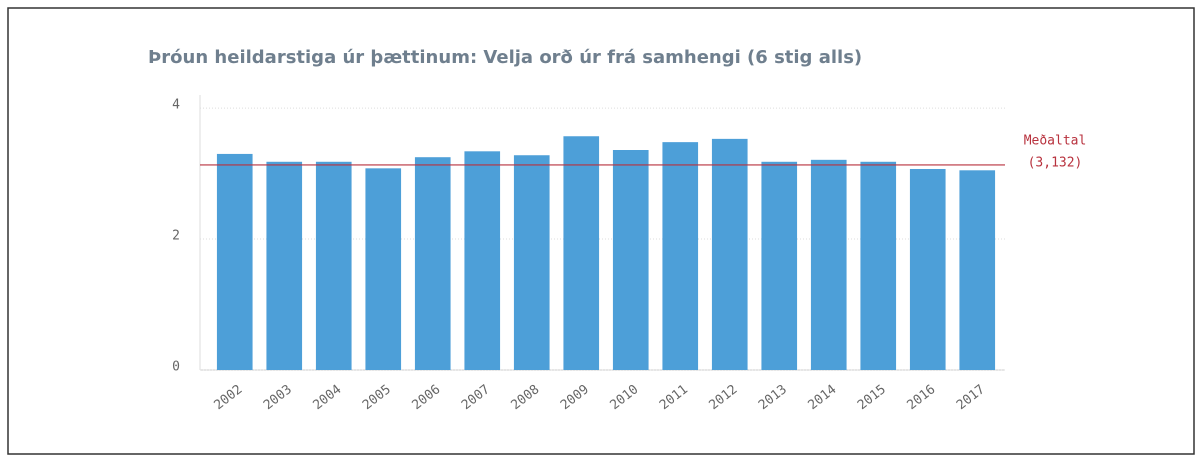 Image resolution: width=1202 pixels, height=457 pixels. What do you see at coordinates (971, 397) in the screenshot?
I see `x-tick-label: 2017` at bounding box center [971, 397].